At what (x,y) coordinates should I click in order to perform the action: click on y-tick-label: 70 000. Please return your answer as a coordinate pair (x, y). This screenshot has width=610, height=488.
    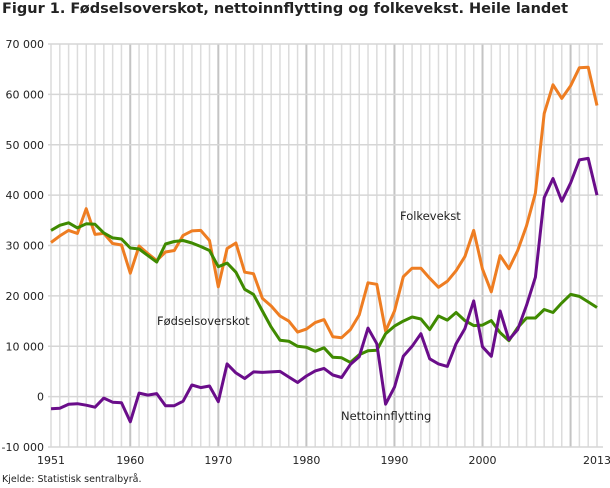
    Looking at the image, I should click on (25, 44).